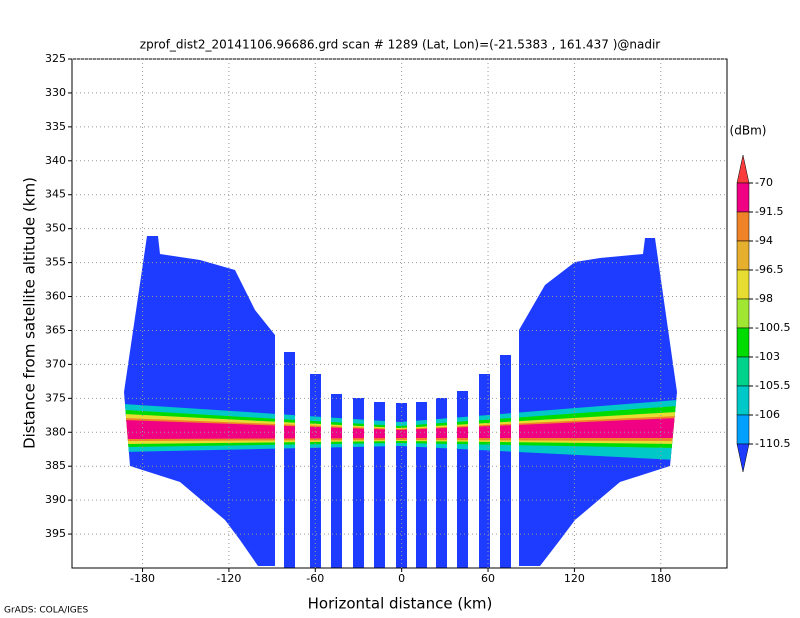 The height and width of the screenshot is (618, 800). What do you see at coordinates (55, 296) in the screenshot?
I see `y-tick-label: 360` at bounding box center [55, 296].